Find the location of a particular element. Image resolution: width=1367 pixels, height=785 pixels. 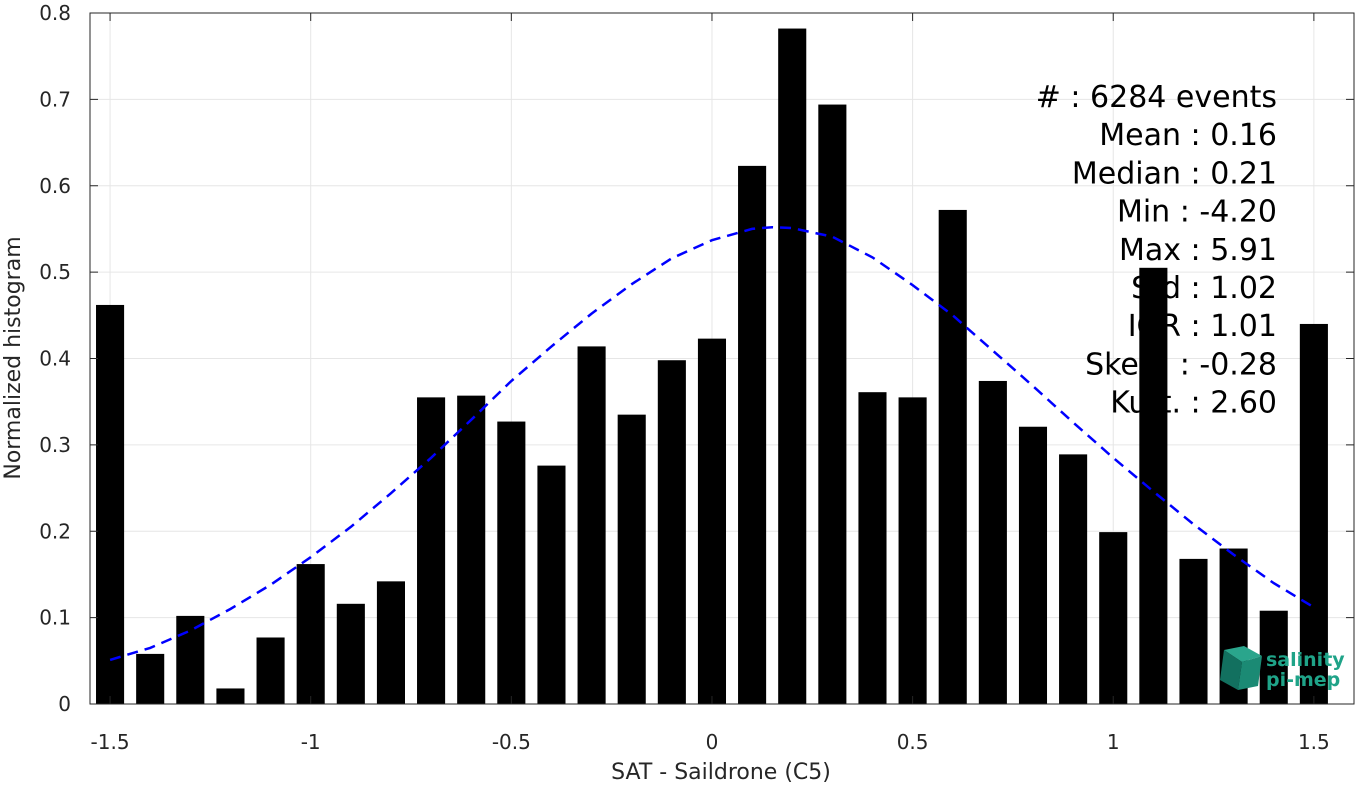

stat-line: Std : 1.02 is located at coordinates (1204, 288).